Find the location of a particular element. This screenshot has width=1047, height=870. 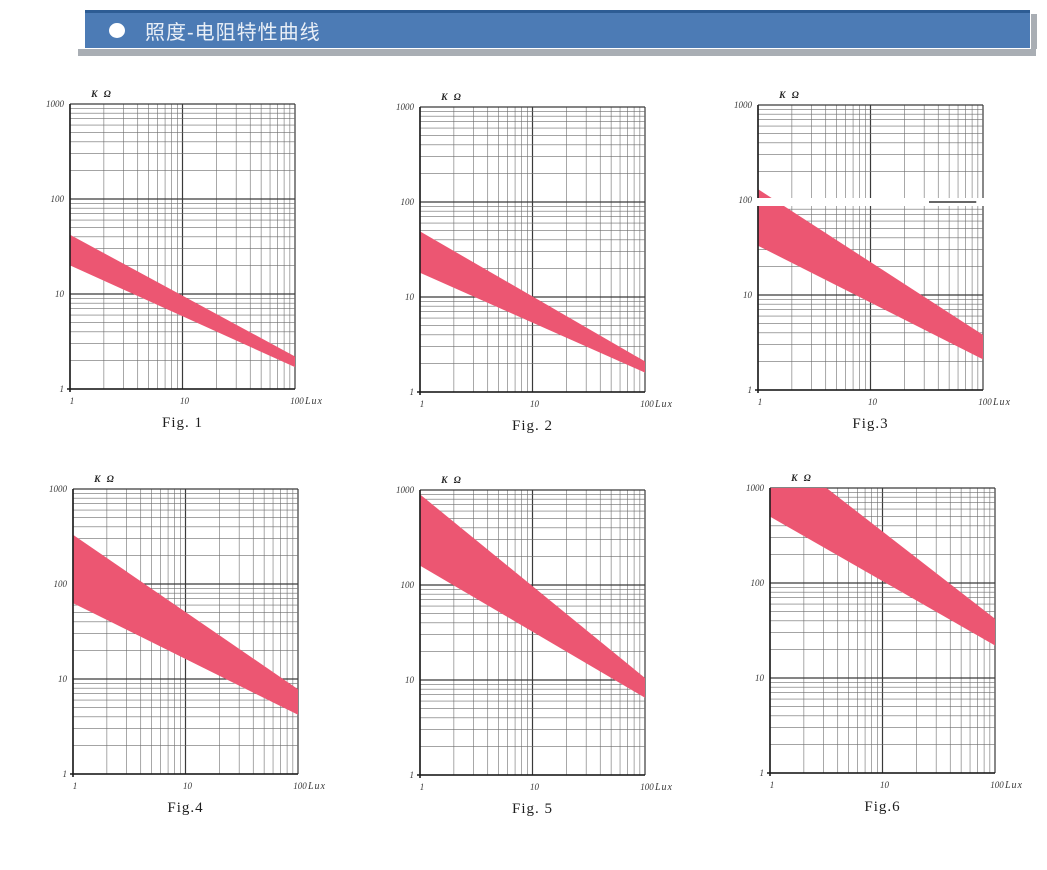

page-title: 照度-电阻特性曲线 is located at coordinates (233, 33).